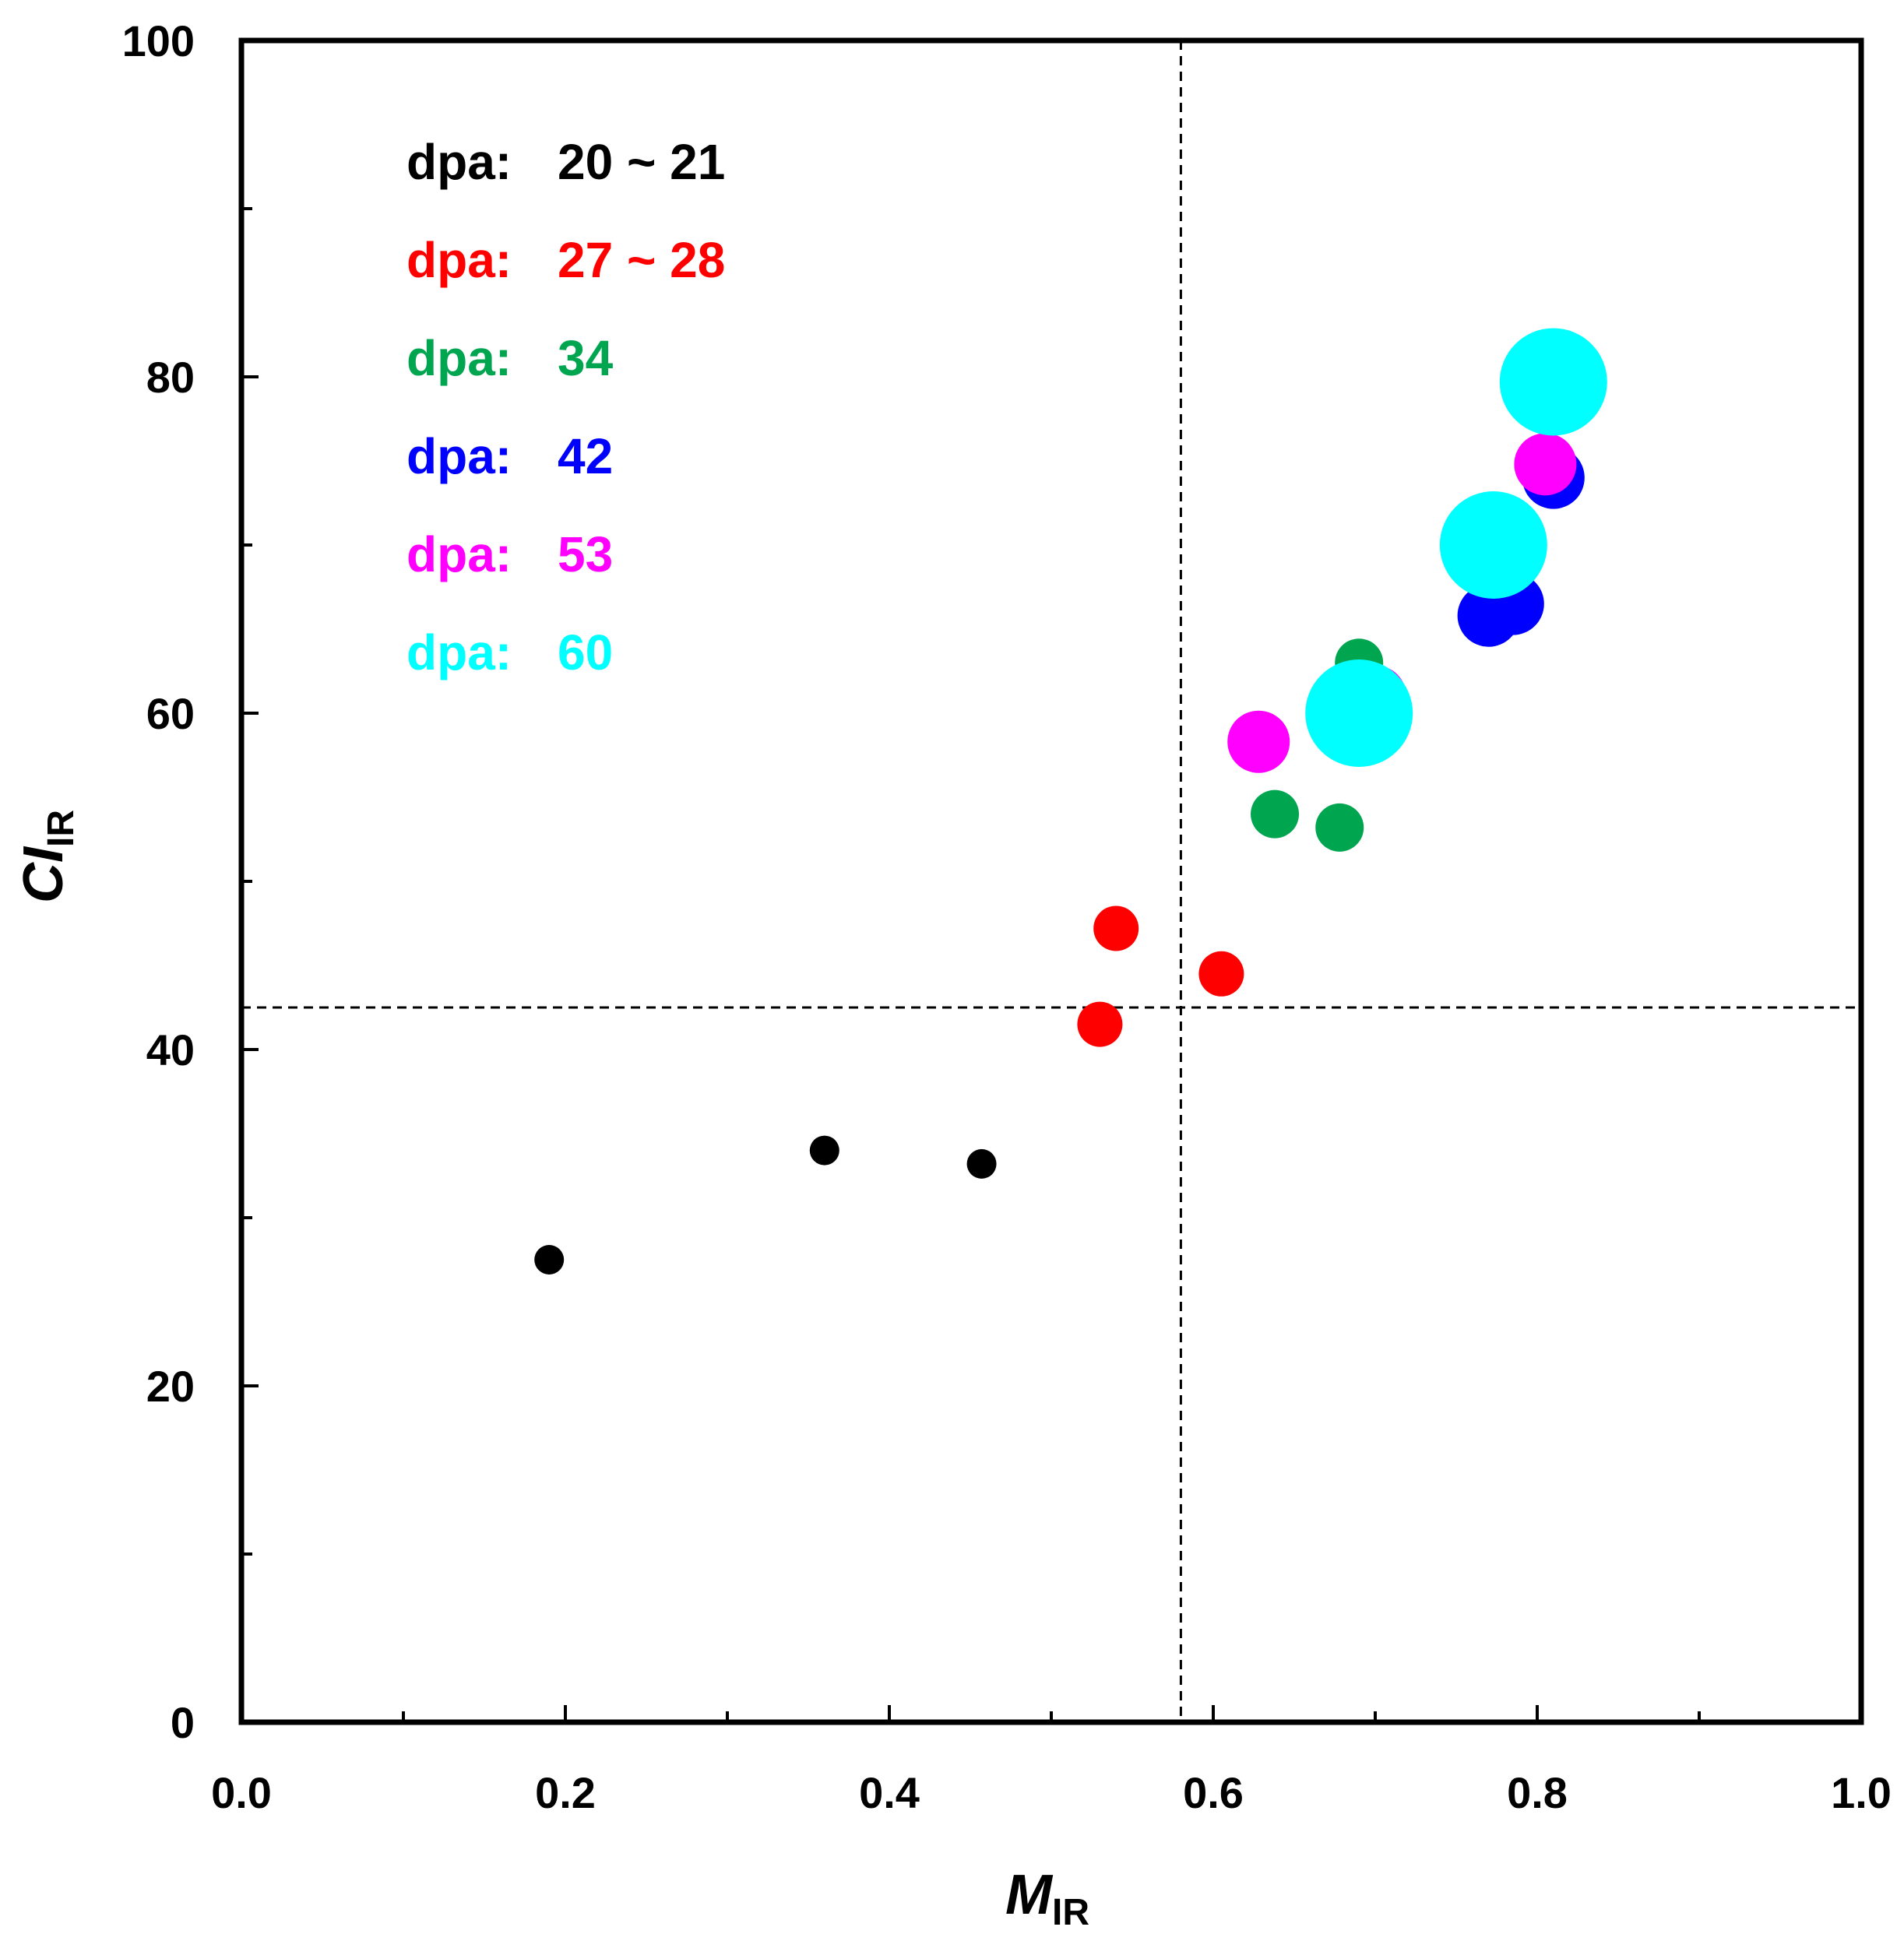 The width and height of the screenshot is (1904, 1941). What do you see at coordinates (586, 358) in the screenshot?
I see `legend-value: 34` at bounding box center [586, 358].